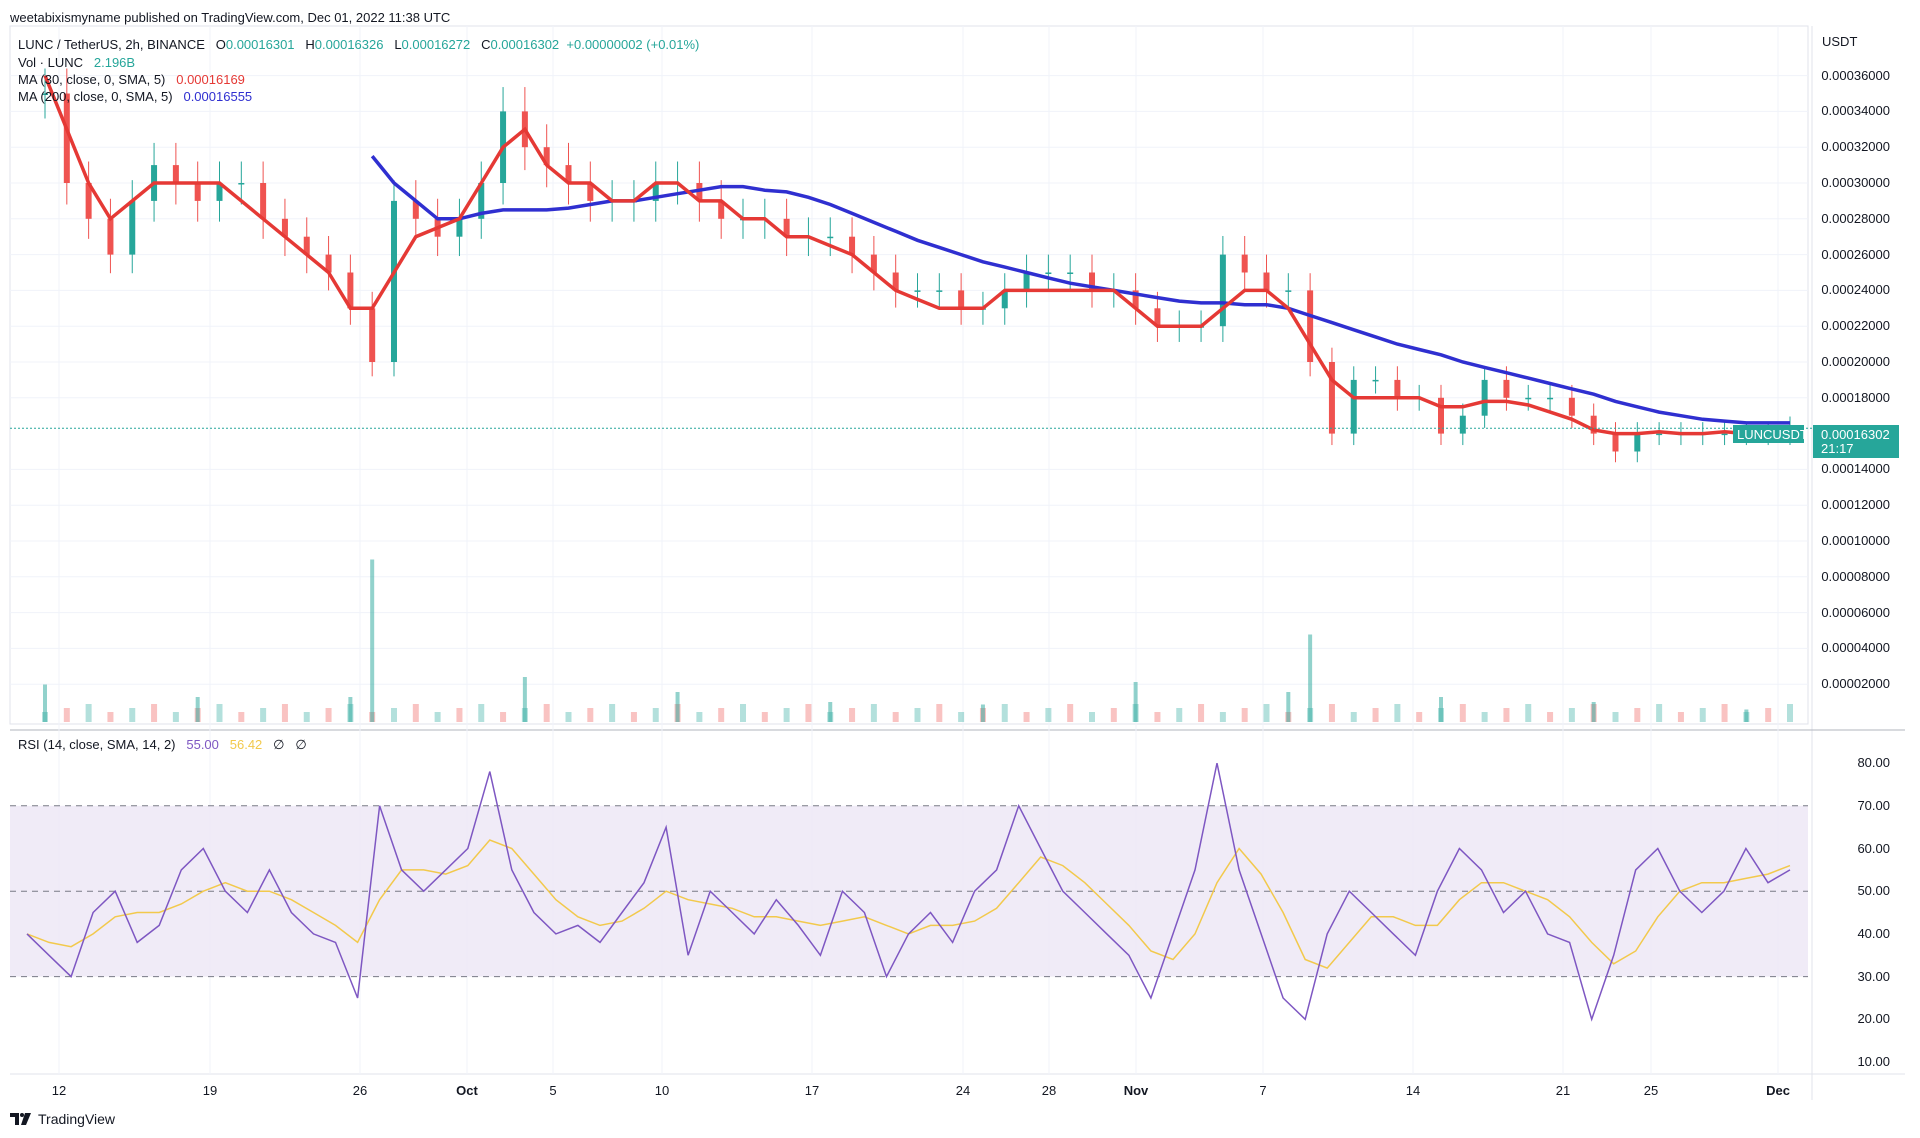 The image size is (1920, 1138). What do you see at coordinates (1855, 75) in the screenshot?
I see `price-tick-label: 0.00036000` at bounding box center [1855, 75].